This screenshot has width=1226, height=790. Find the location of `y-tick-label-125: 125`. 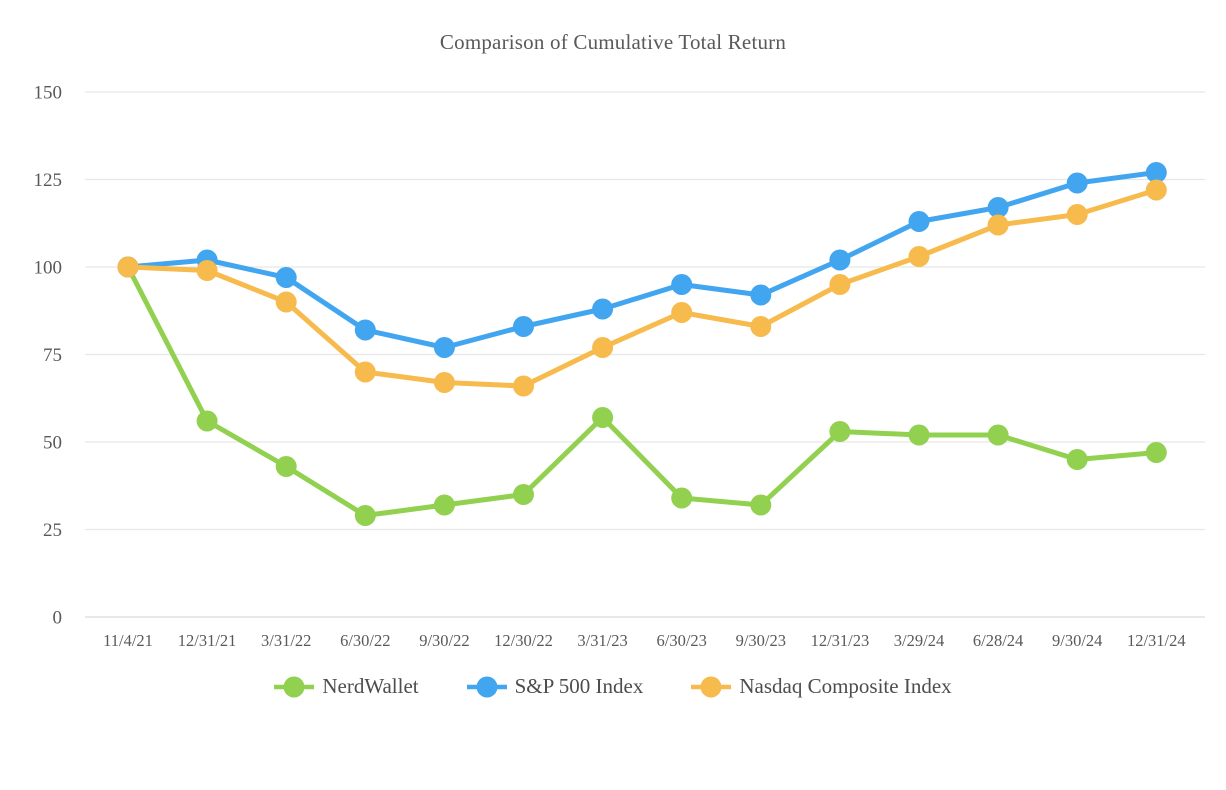

y-tick-label-125: 125 is located at coordinates (48, 180).